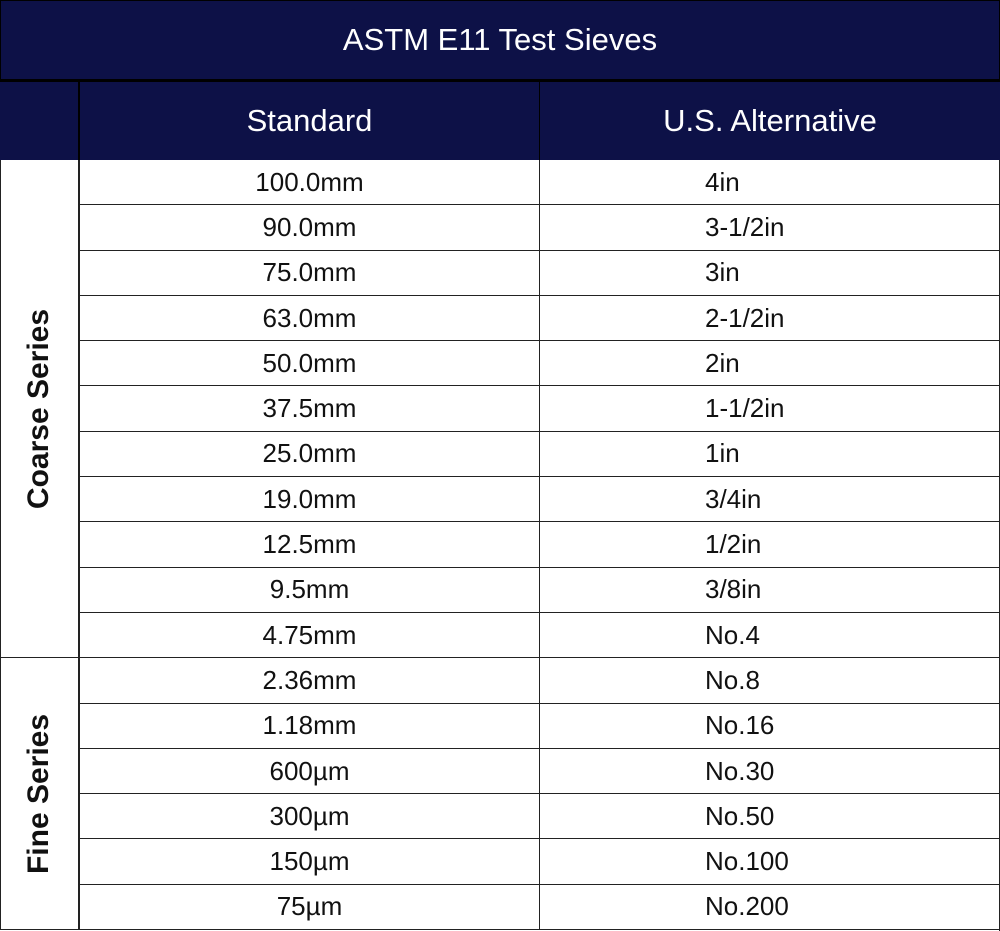 This screenshot has width=1000, height=931. What do you see at coordinates (747, 906) in the screenshot?
I see `us-alternative-cell: No.200` at bounding box center [747, 906].